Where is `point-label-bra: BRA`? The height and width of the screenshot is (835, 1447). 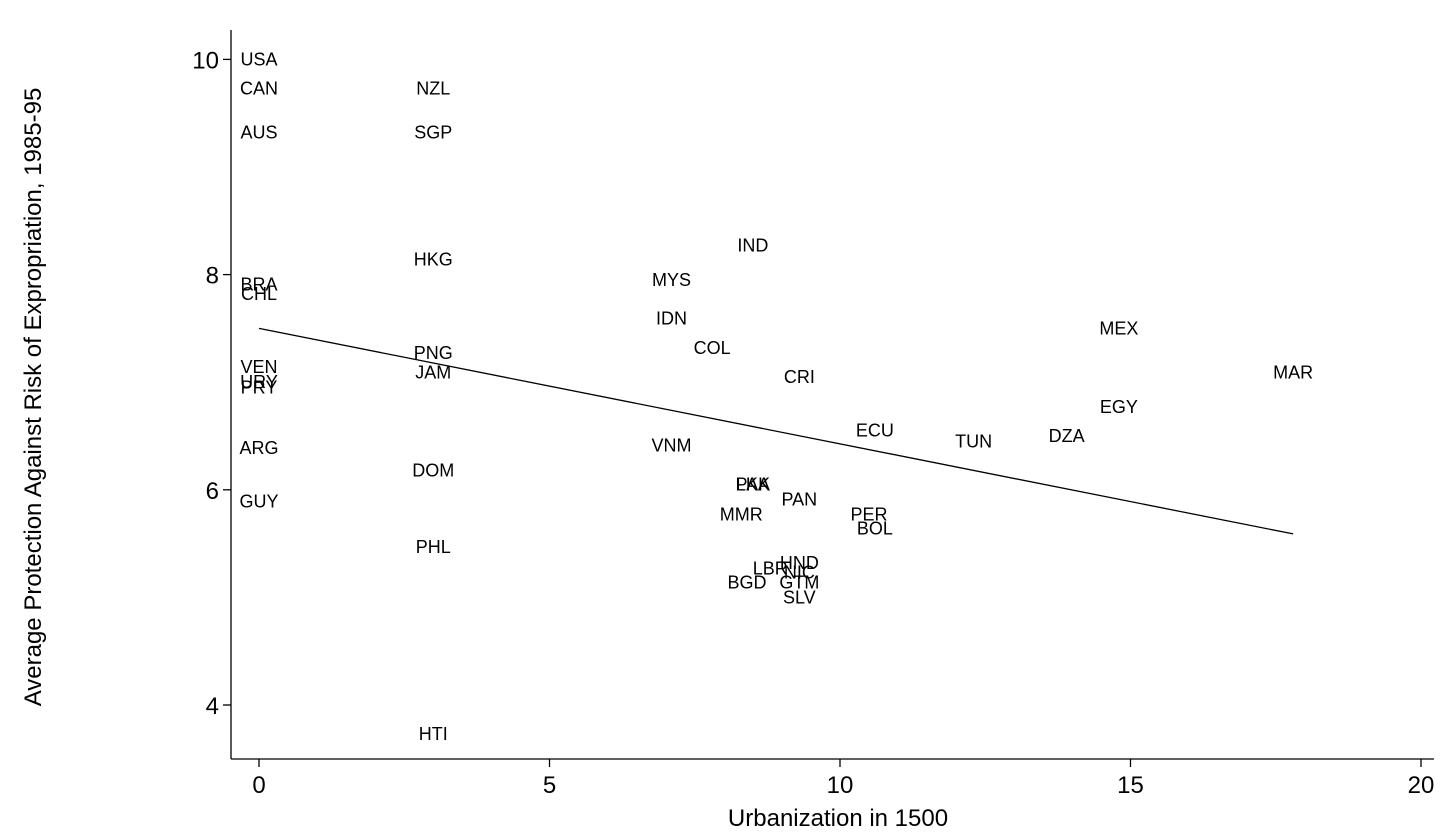
point-label-bra: BRA is located at coordinates (258, 284).